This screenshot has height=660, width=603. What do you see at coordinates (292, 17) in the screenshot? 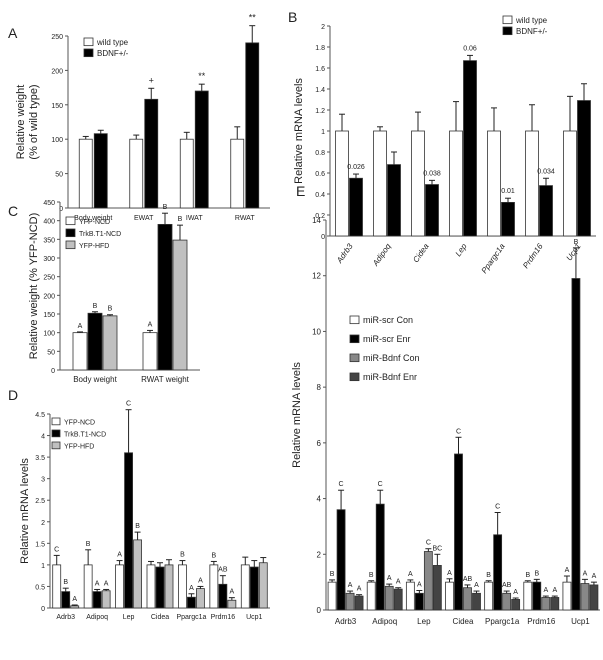
I see `panel-label-b: B` at bounding box center [292, 17].